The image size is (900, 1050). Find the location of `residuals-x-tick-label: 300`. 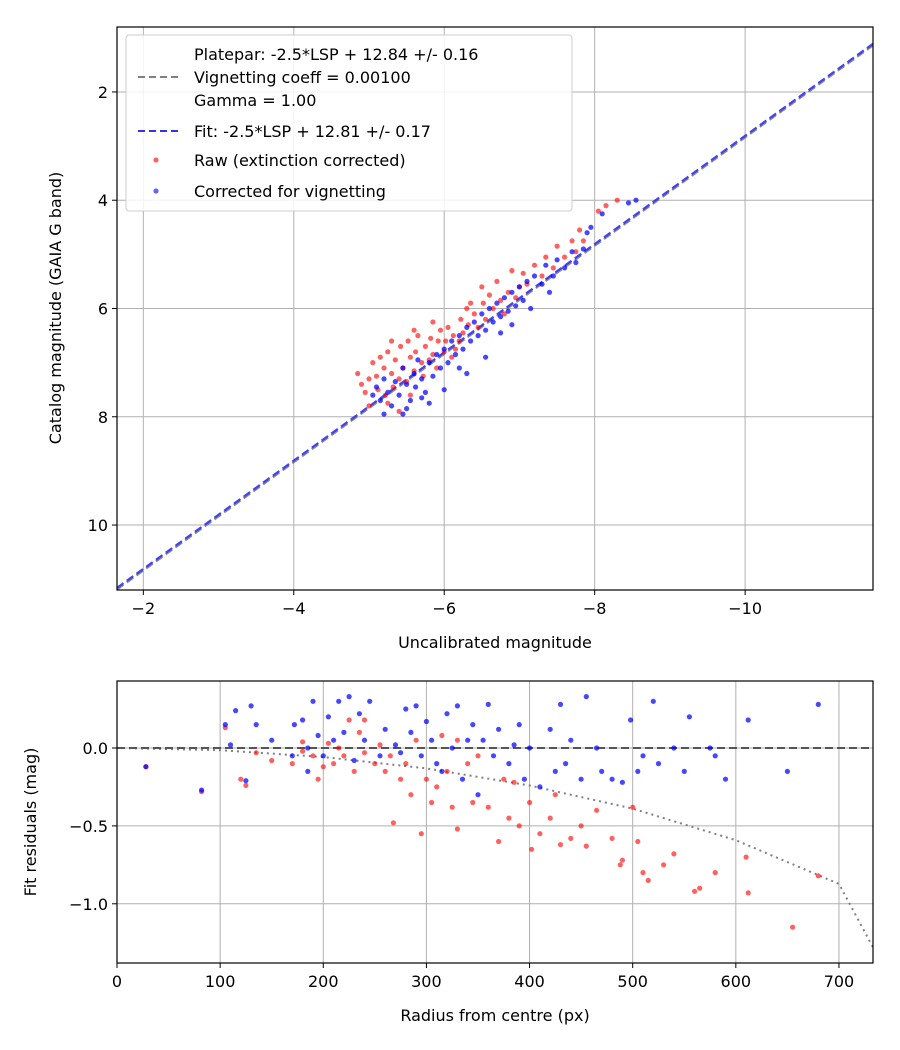

residuals-x-tick-label: 300 is located at coordinates (426, 981).